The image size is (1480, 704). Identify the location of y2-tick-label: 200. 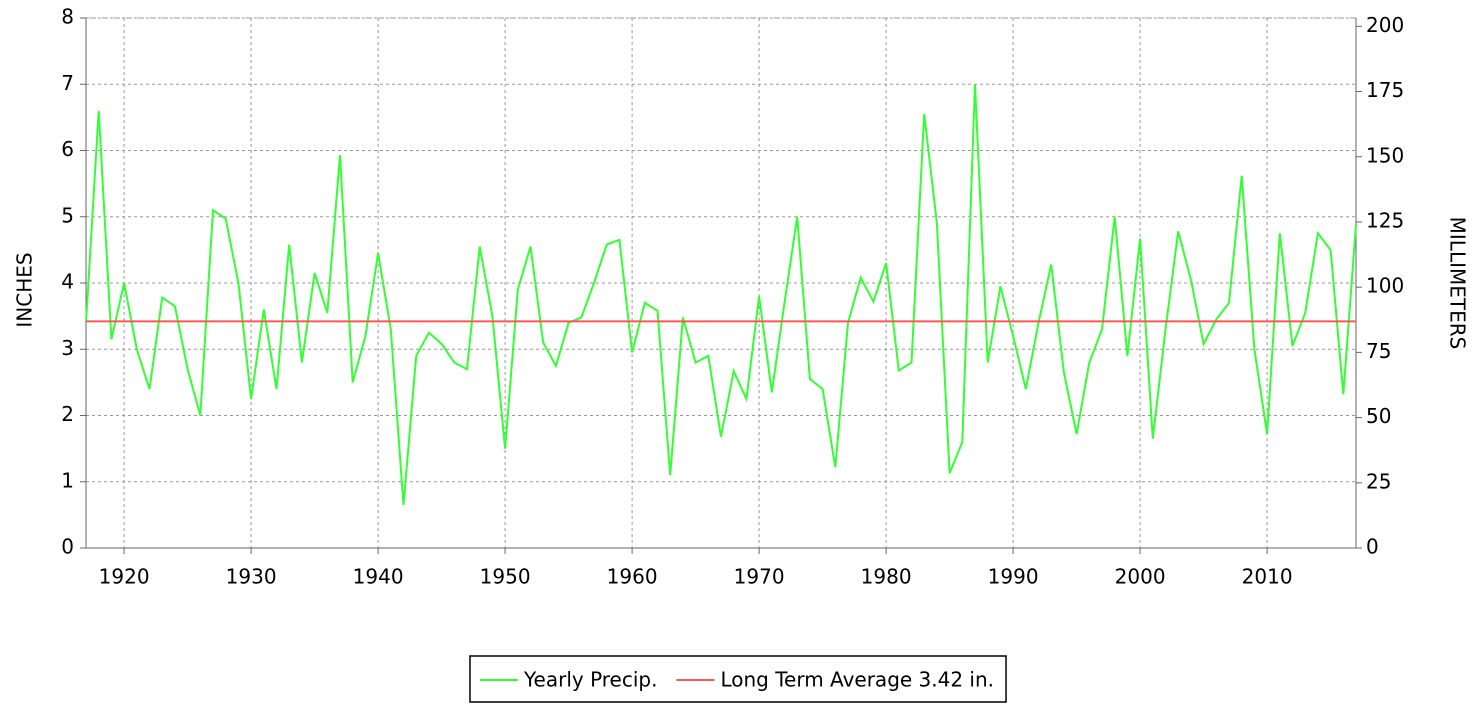
(1385, 25).